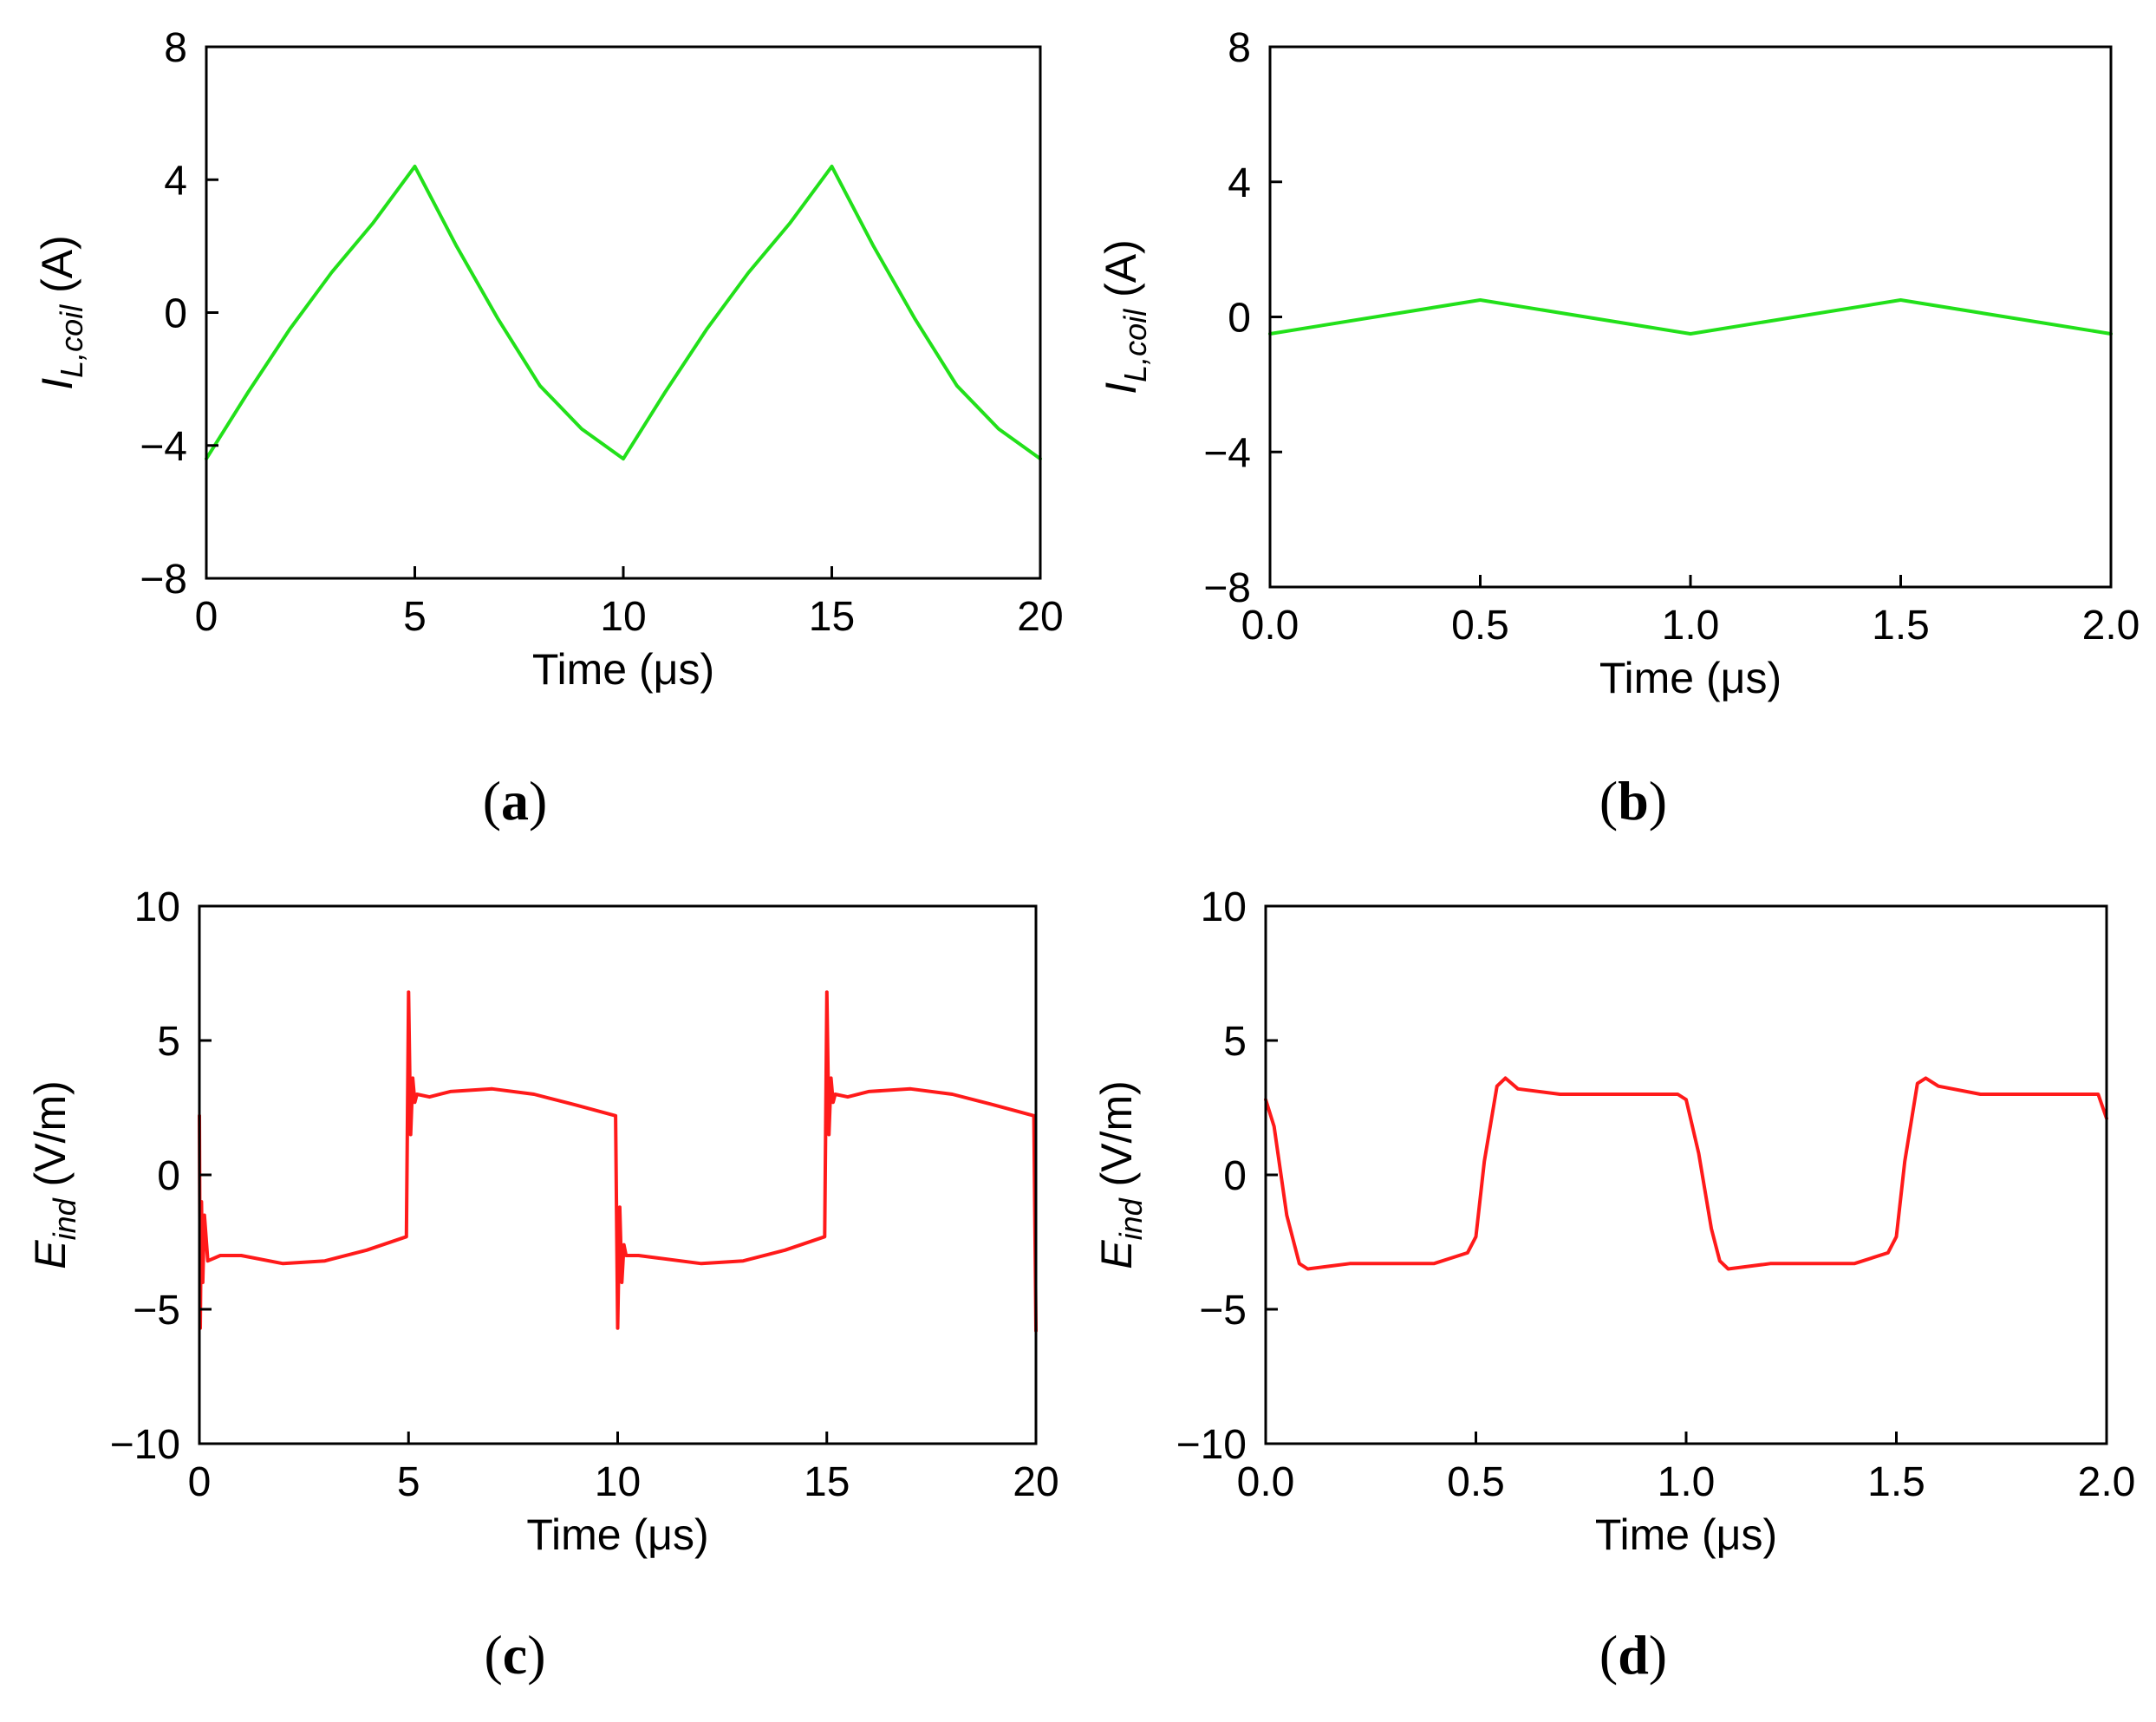 This screenshot has height=1722, width=2156. I want to click on x-tick-label-c-4: 20, so click(1035, 1482).